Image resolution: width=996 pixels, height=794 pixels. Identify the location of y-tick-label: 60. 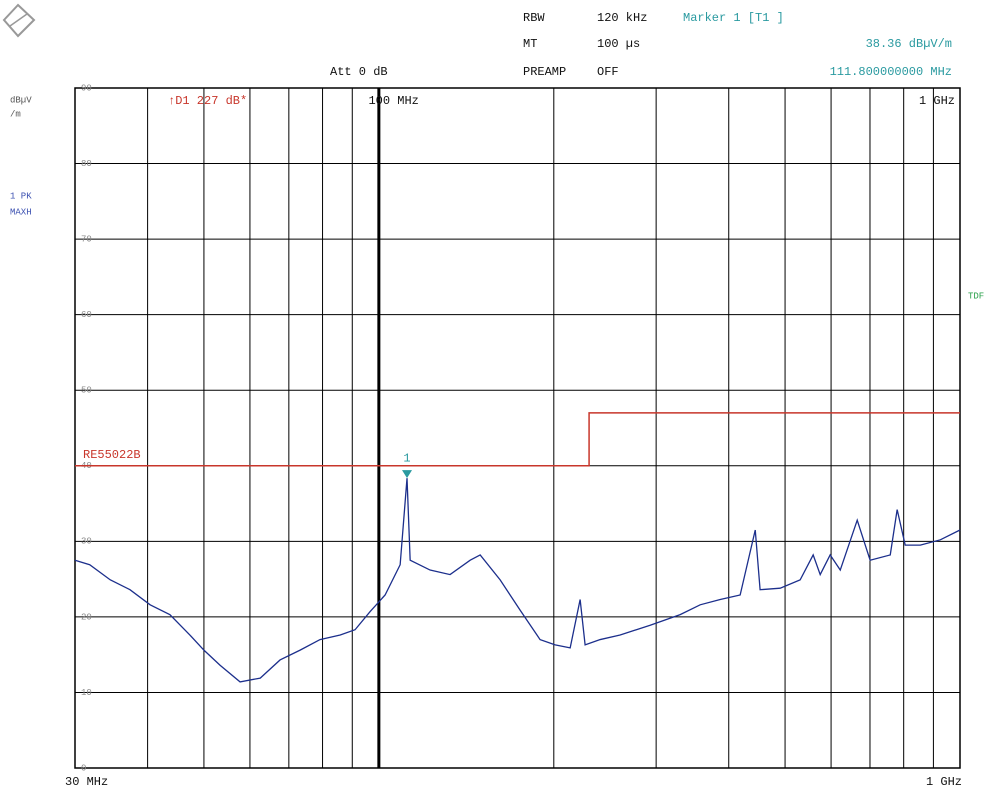
(86, 315).